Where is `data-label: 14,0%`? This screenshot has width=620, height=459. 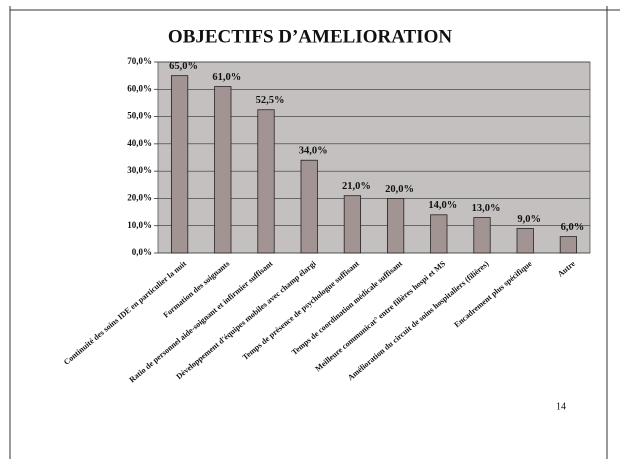 data-label: 14,0% is located at coordinates (442, 205).